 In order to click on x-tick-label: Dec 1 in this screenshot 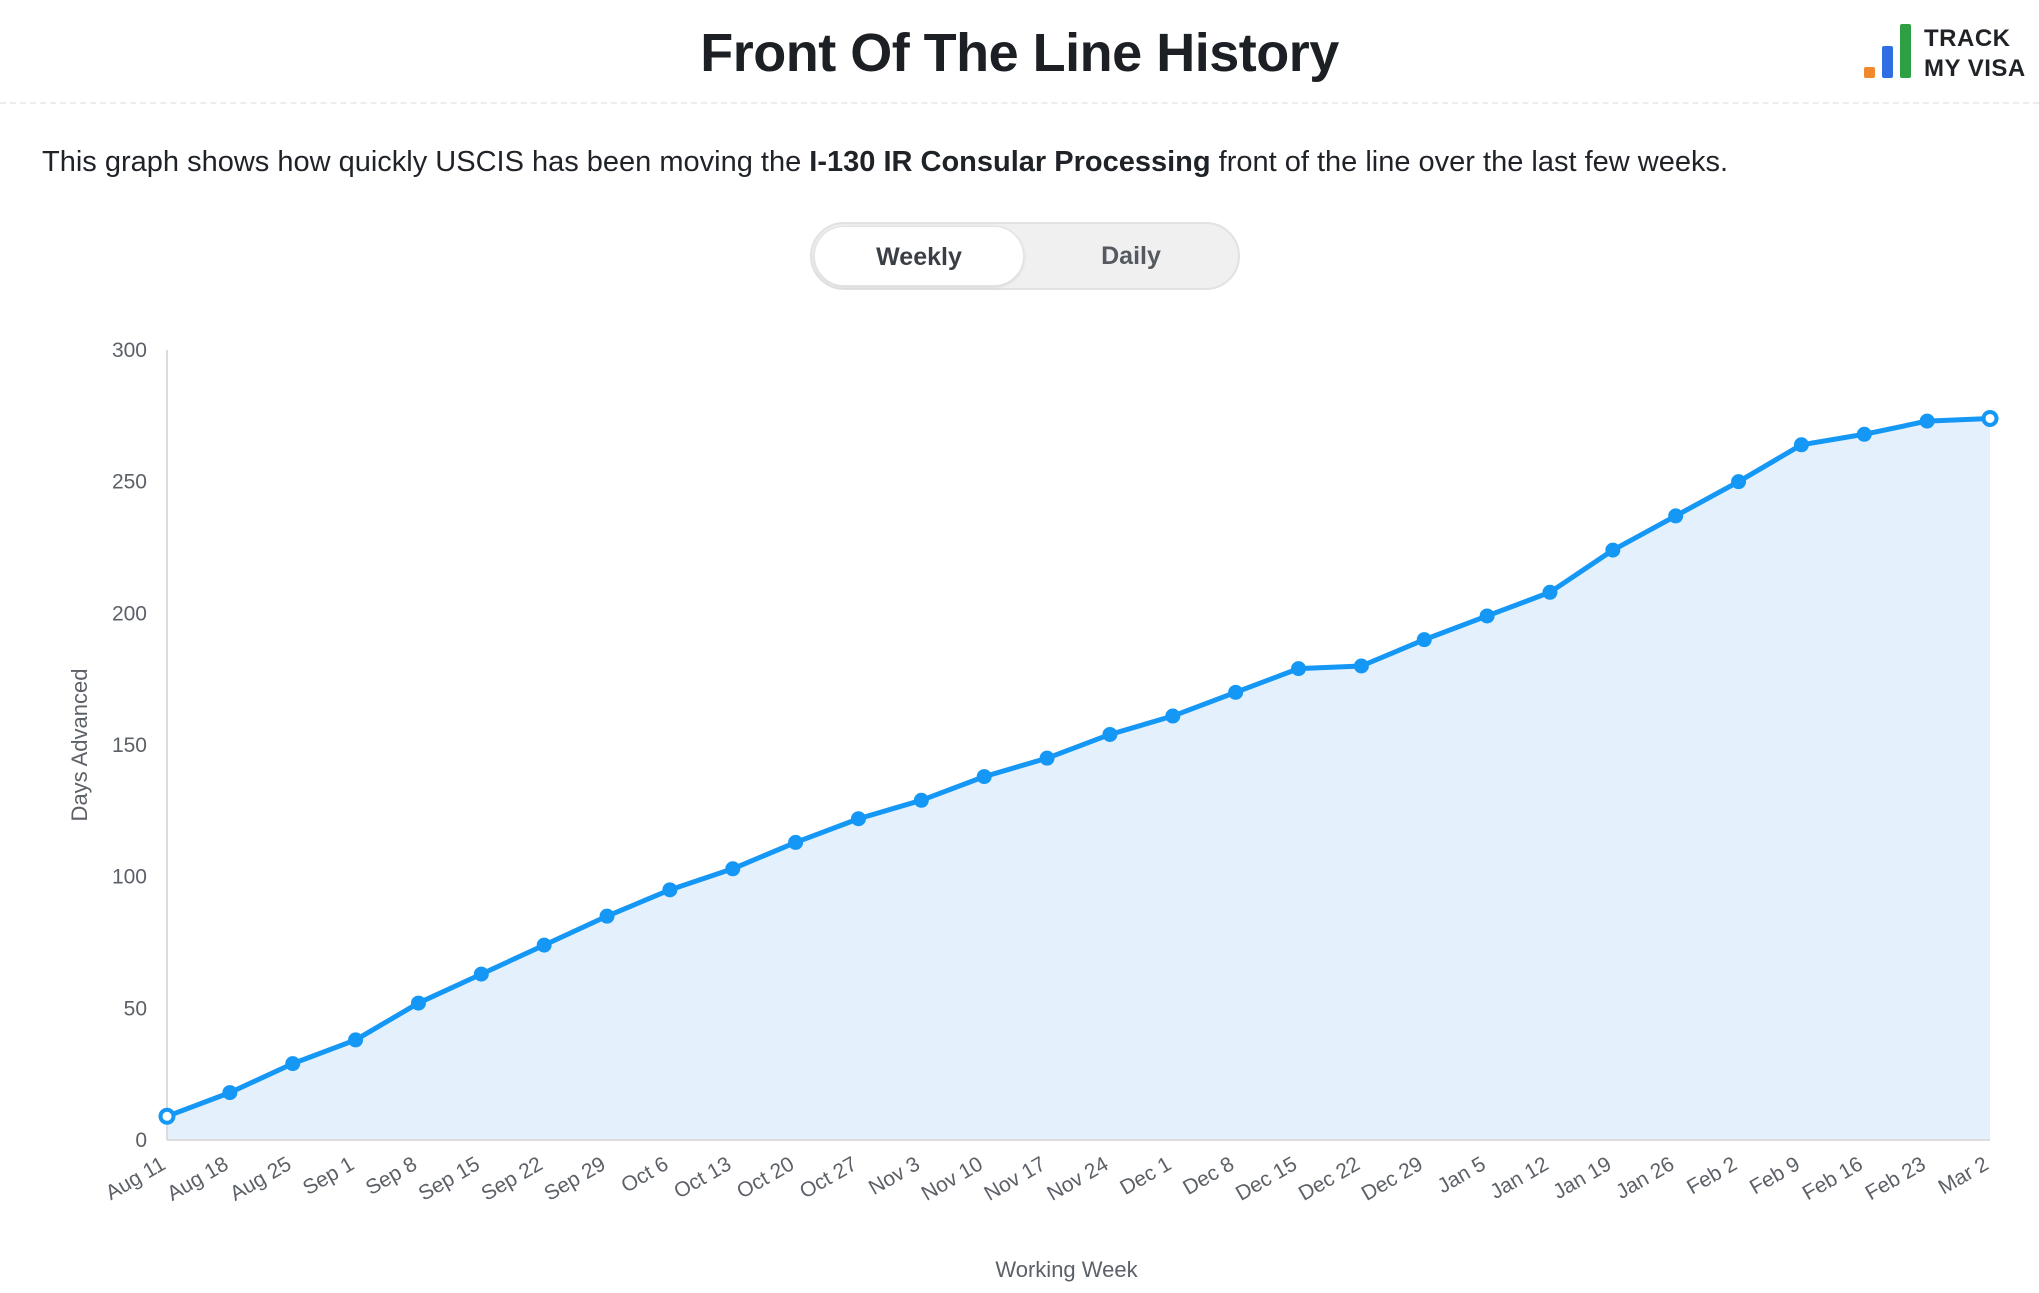, I will do `click(1145, 1175)`.